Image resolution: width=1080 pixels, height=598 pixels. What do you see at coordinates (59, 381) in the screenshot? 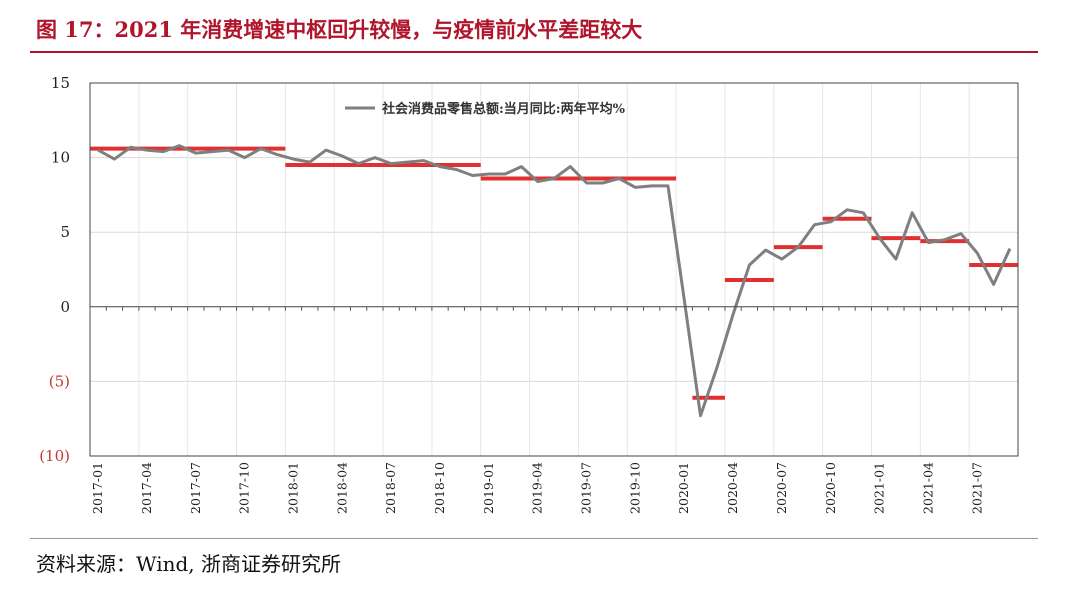
I see `y-tick-label: (5)` at bounding box center [59, 381].